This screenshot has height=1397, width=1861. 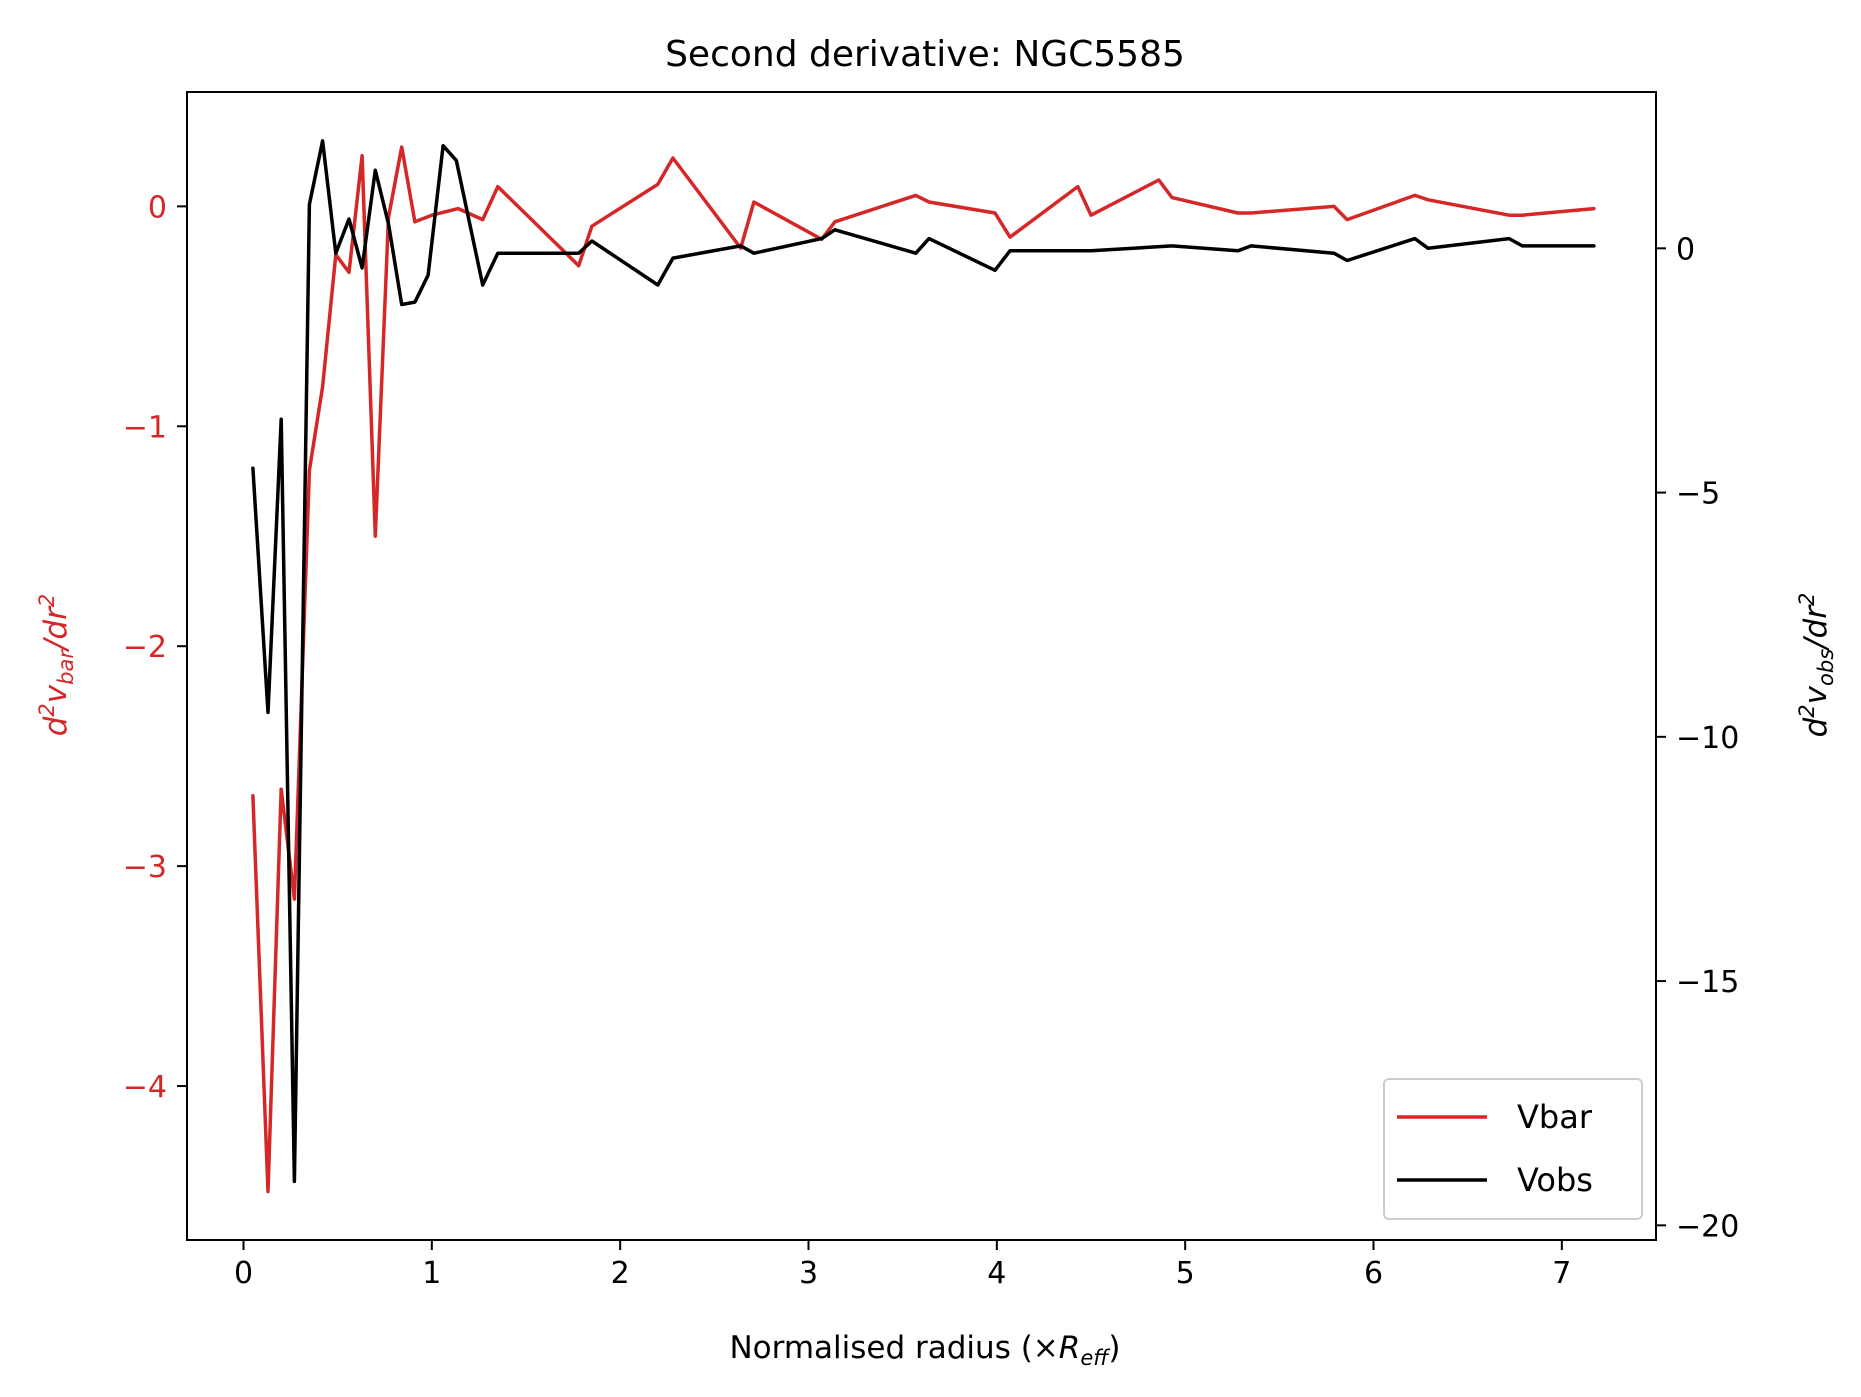 I want to click on y-left-tick-label-0: 0, so click(x=157, y=207).